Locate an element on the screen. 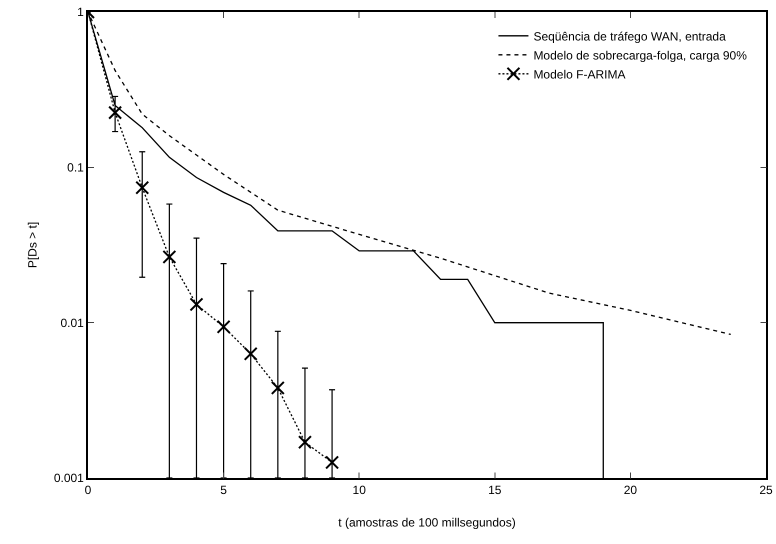 The width and height of the screenshot is (776, 544). y-tick-label: 0.001 is located at coordinates (69, 478).